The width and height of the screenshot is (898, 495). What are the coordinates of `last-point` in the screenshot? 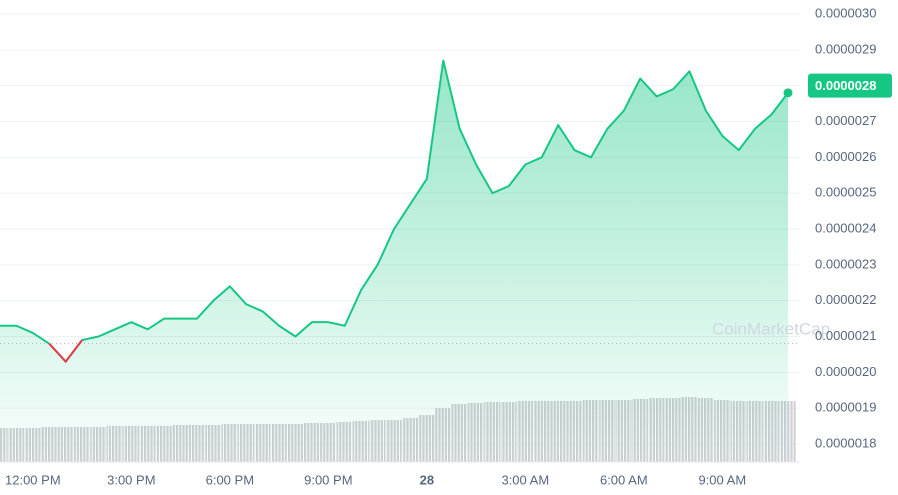 It's located at (788, 93).